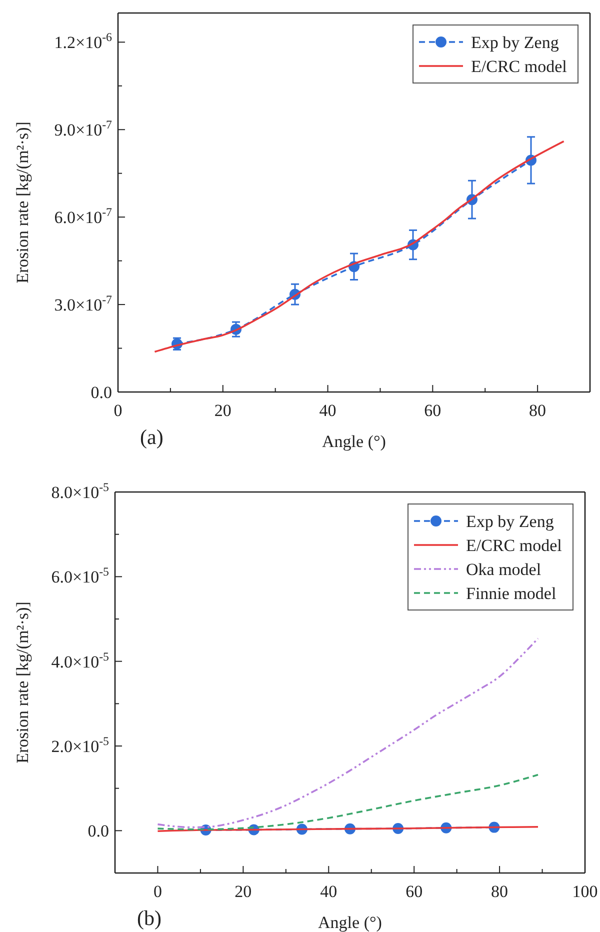 The height and width of the screenshot is (932, 600). Describe the element at coordinates (504, 569) in the screenshot. I see `legend-label: Oka model` at that location.